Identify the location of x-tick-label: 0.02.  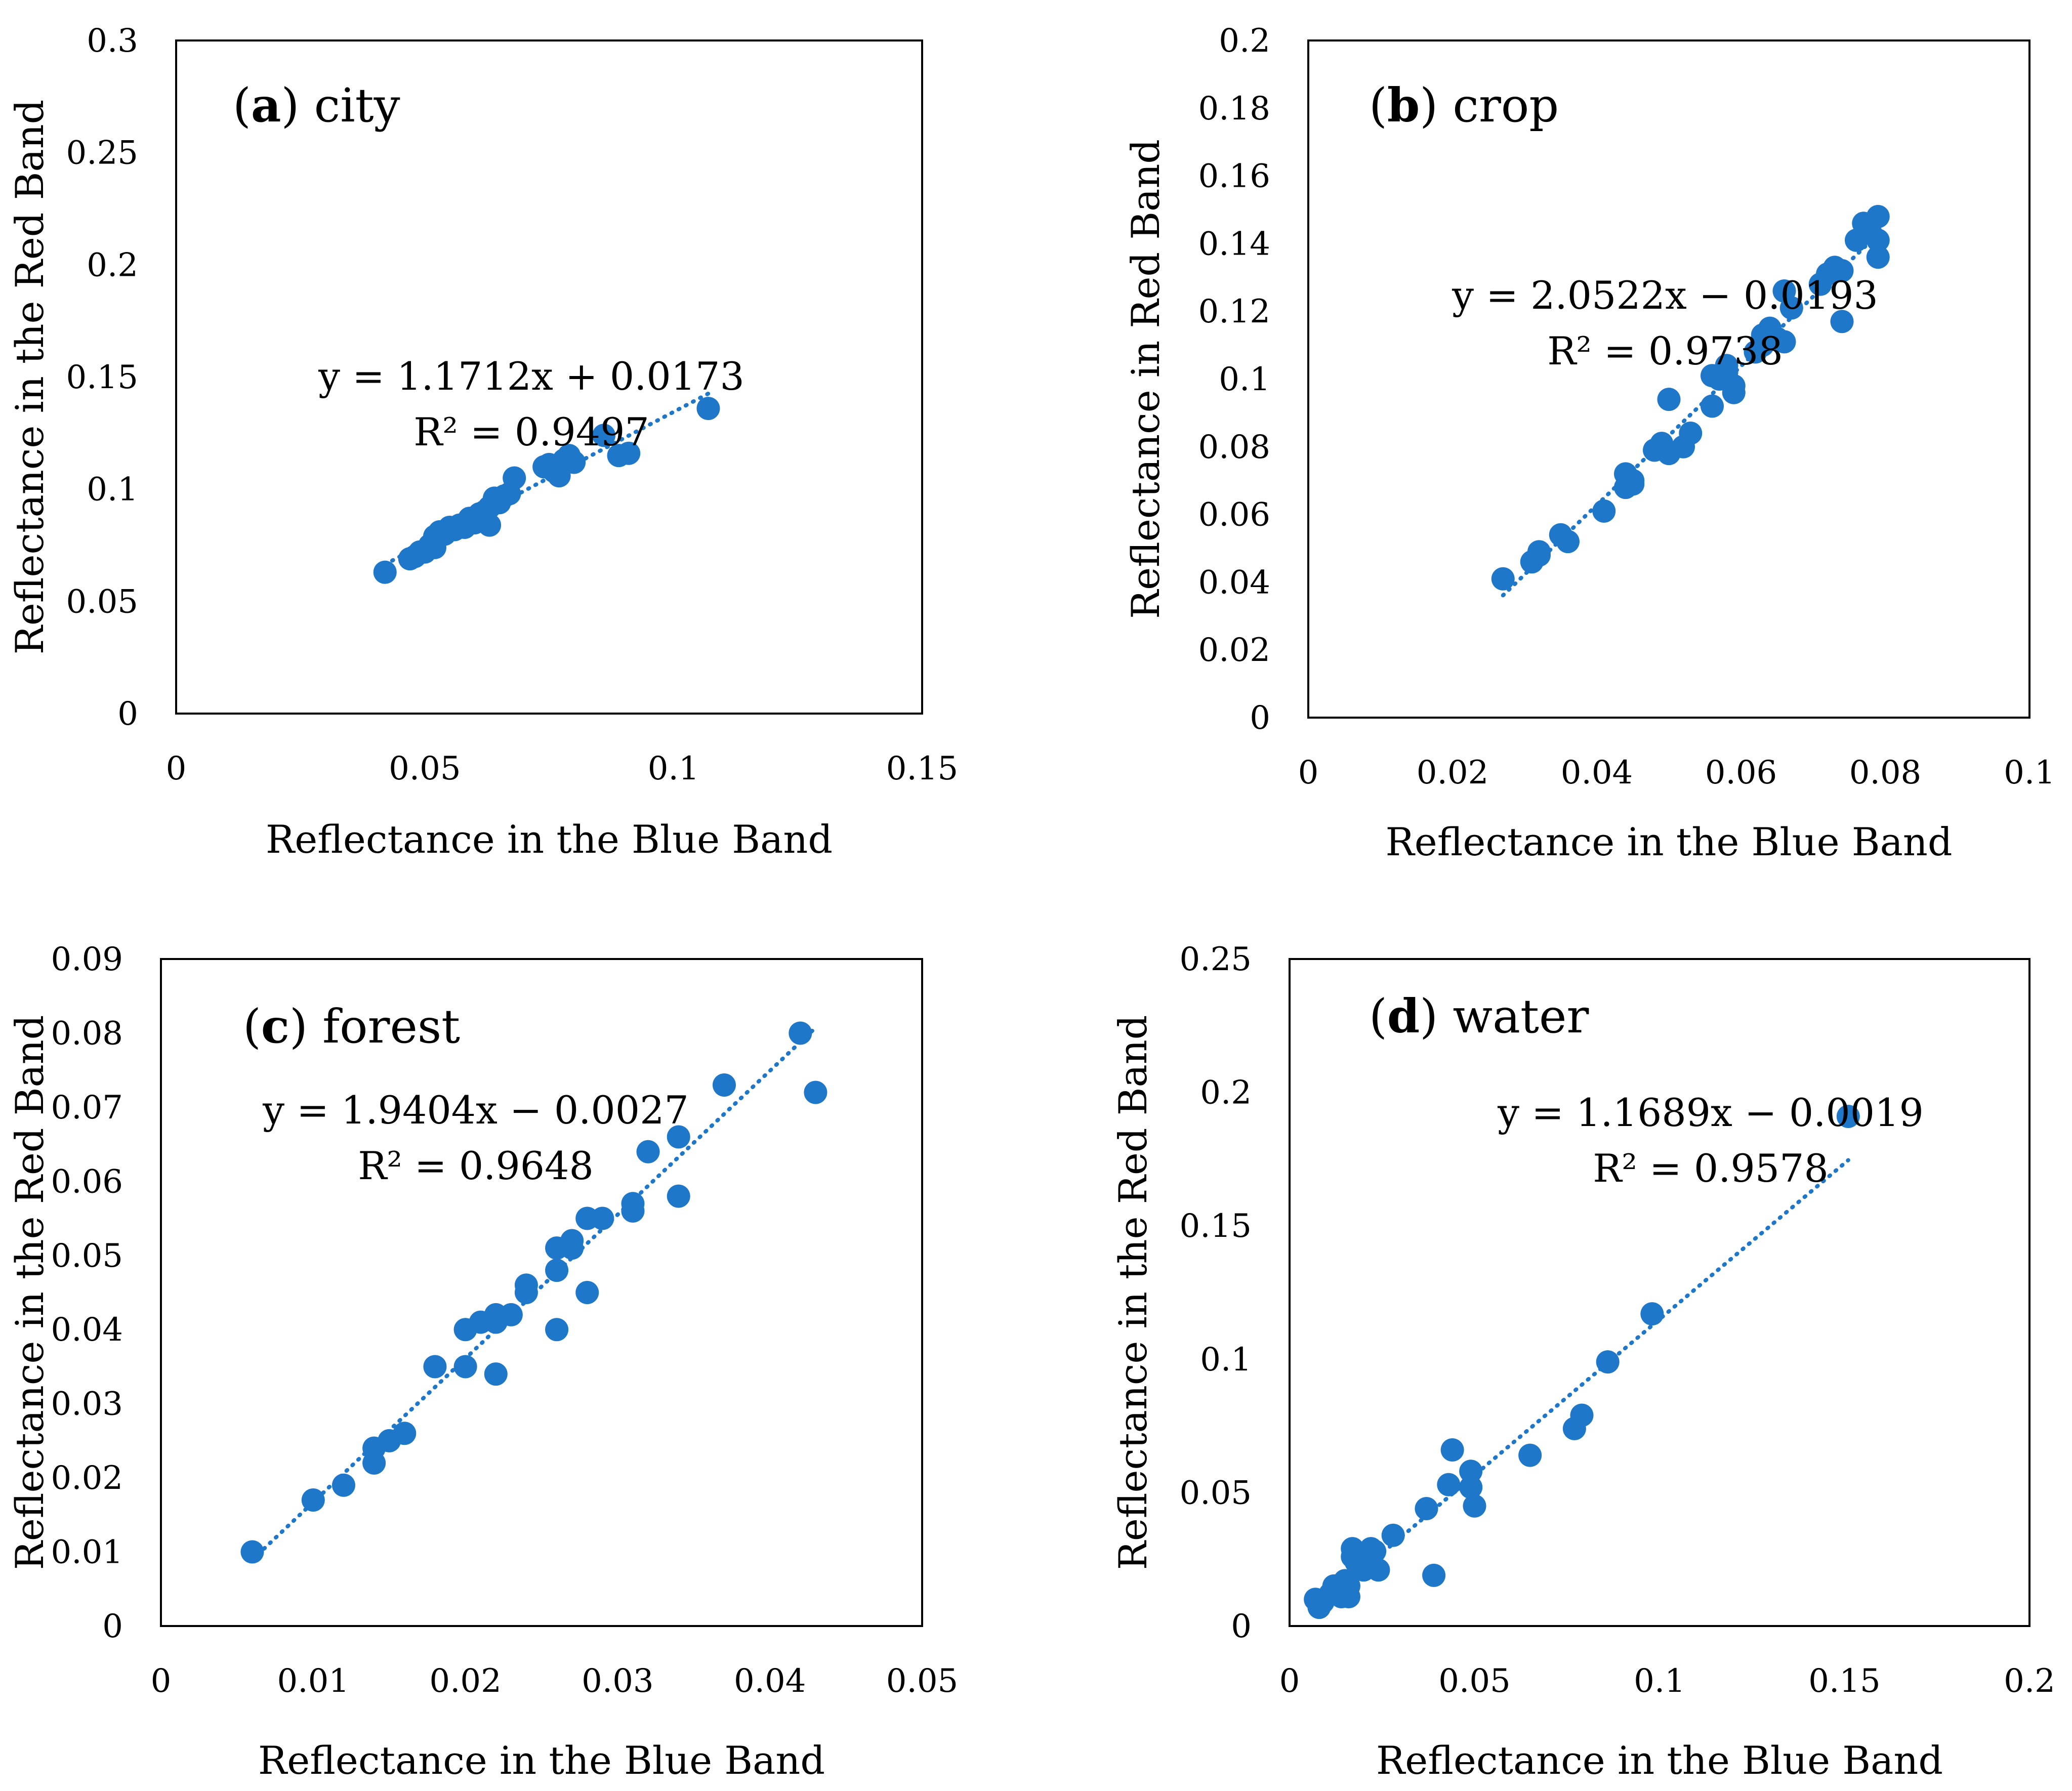
(1453, 773).